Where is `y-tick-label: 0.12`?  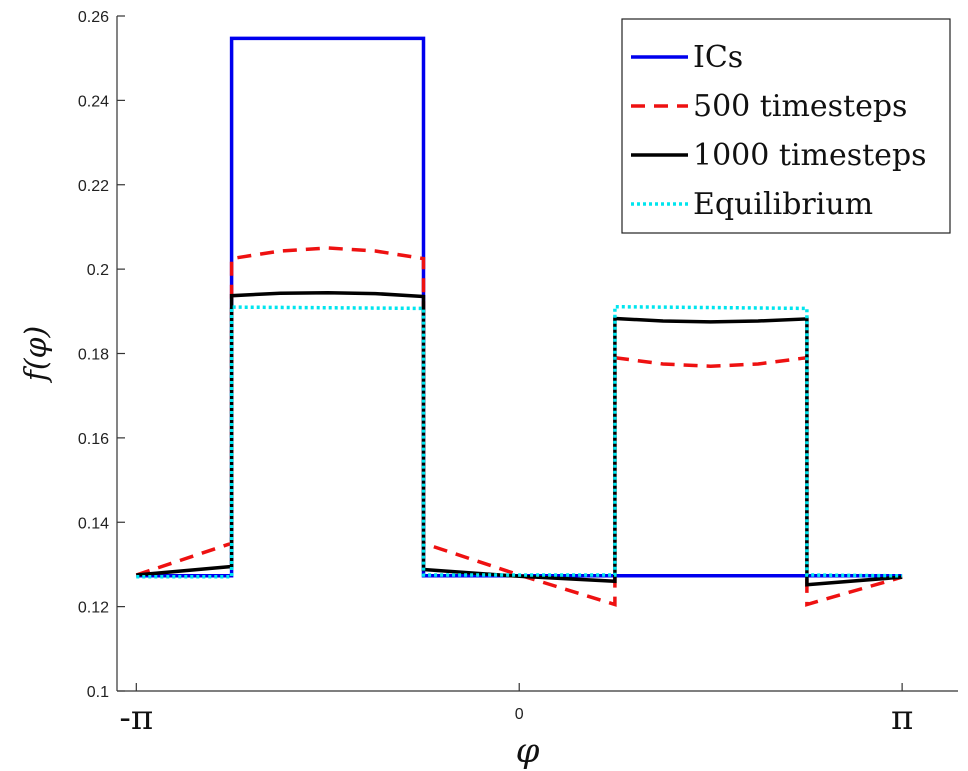 y-tick-label: 0.12 is located at coordinates (93, 608).